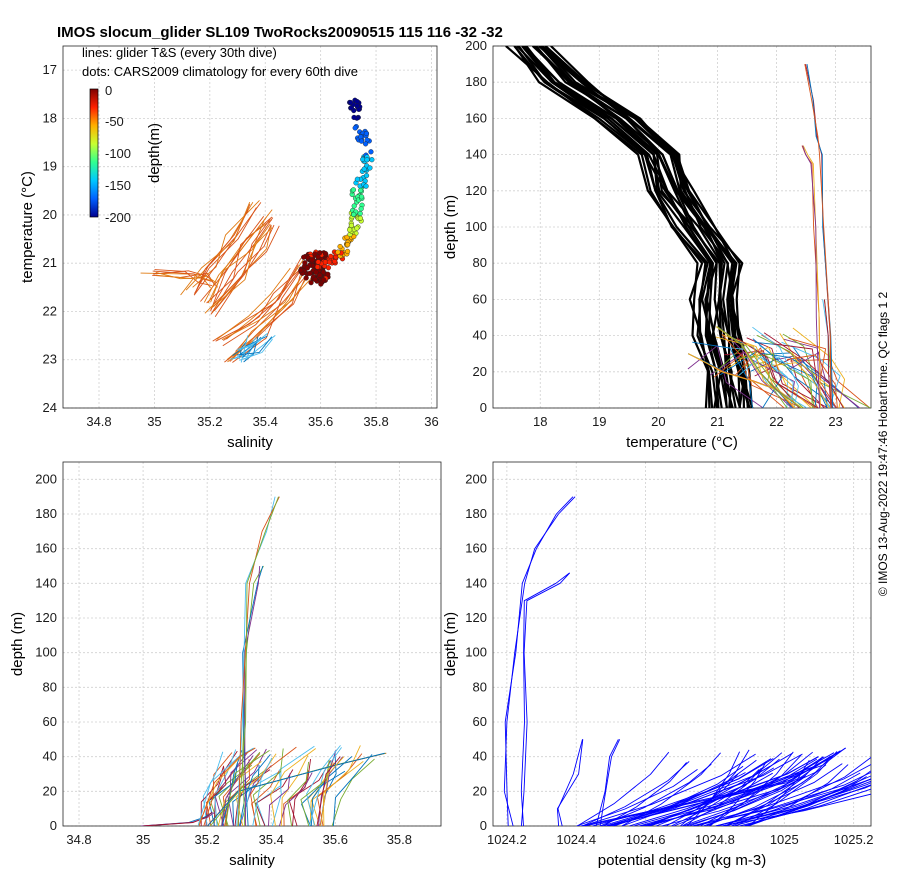  I want to click on sal-xtick-2: 35.2, so click(206, 839).